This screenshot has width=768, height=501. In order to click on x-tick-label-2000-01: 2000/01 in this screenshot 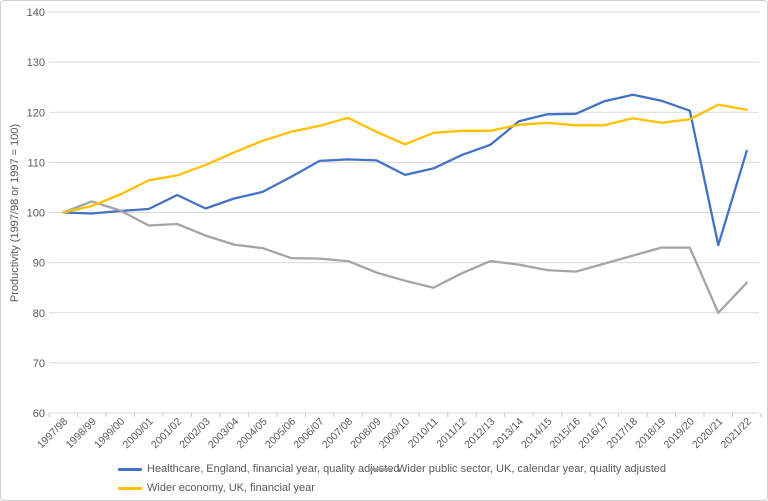, I will do `click(137, 433)`.